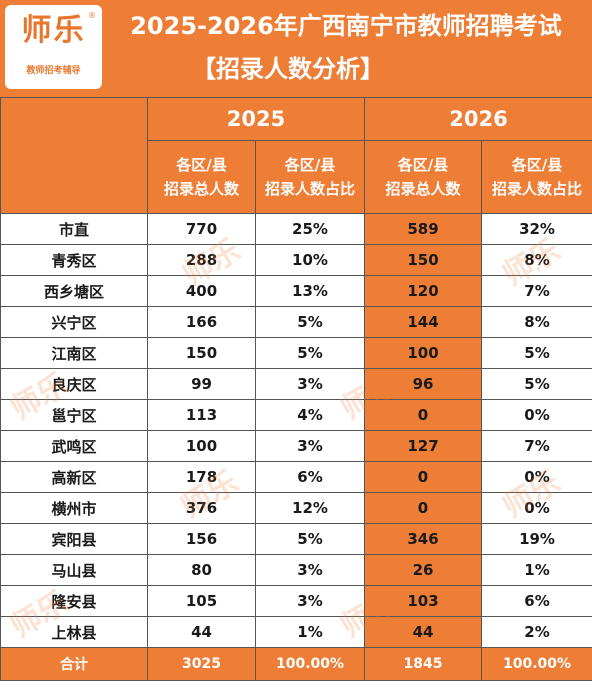 Image resolution: width=592 pixels, height=698 pixels. What do you see at coordinates (53, 30) in the screenshot?
I see `logo-text: 师乐` at bounding box center [53, 30].